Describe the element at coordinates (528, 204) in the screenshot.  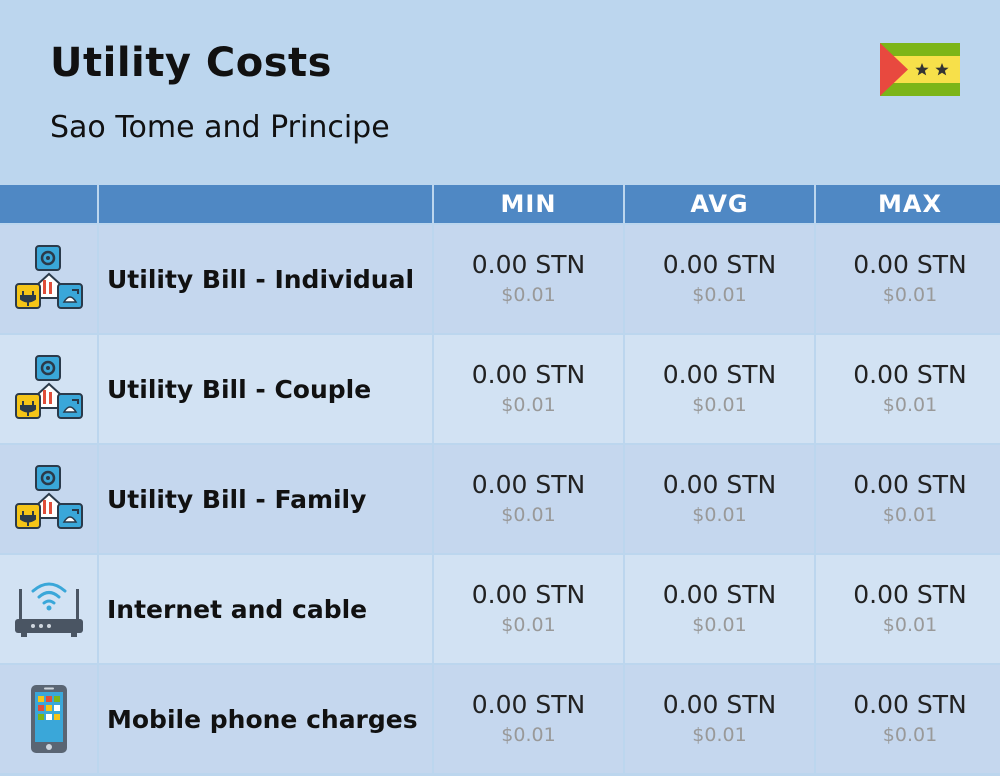
I see `header-min: MIN` at that location.